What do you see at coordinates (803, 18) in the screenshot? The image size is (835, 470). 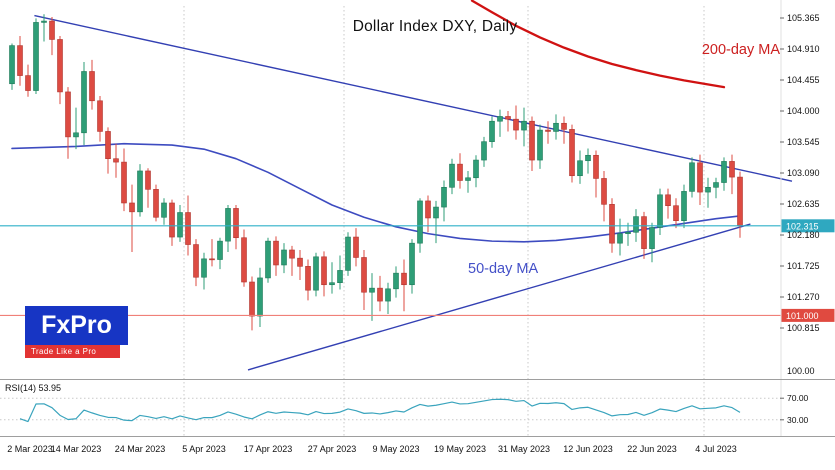 I see `price-axis-label: 105.365` at bounding box center [803, 18].